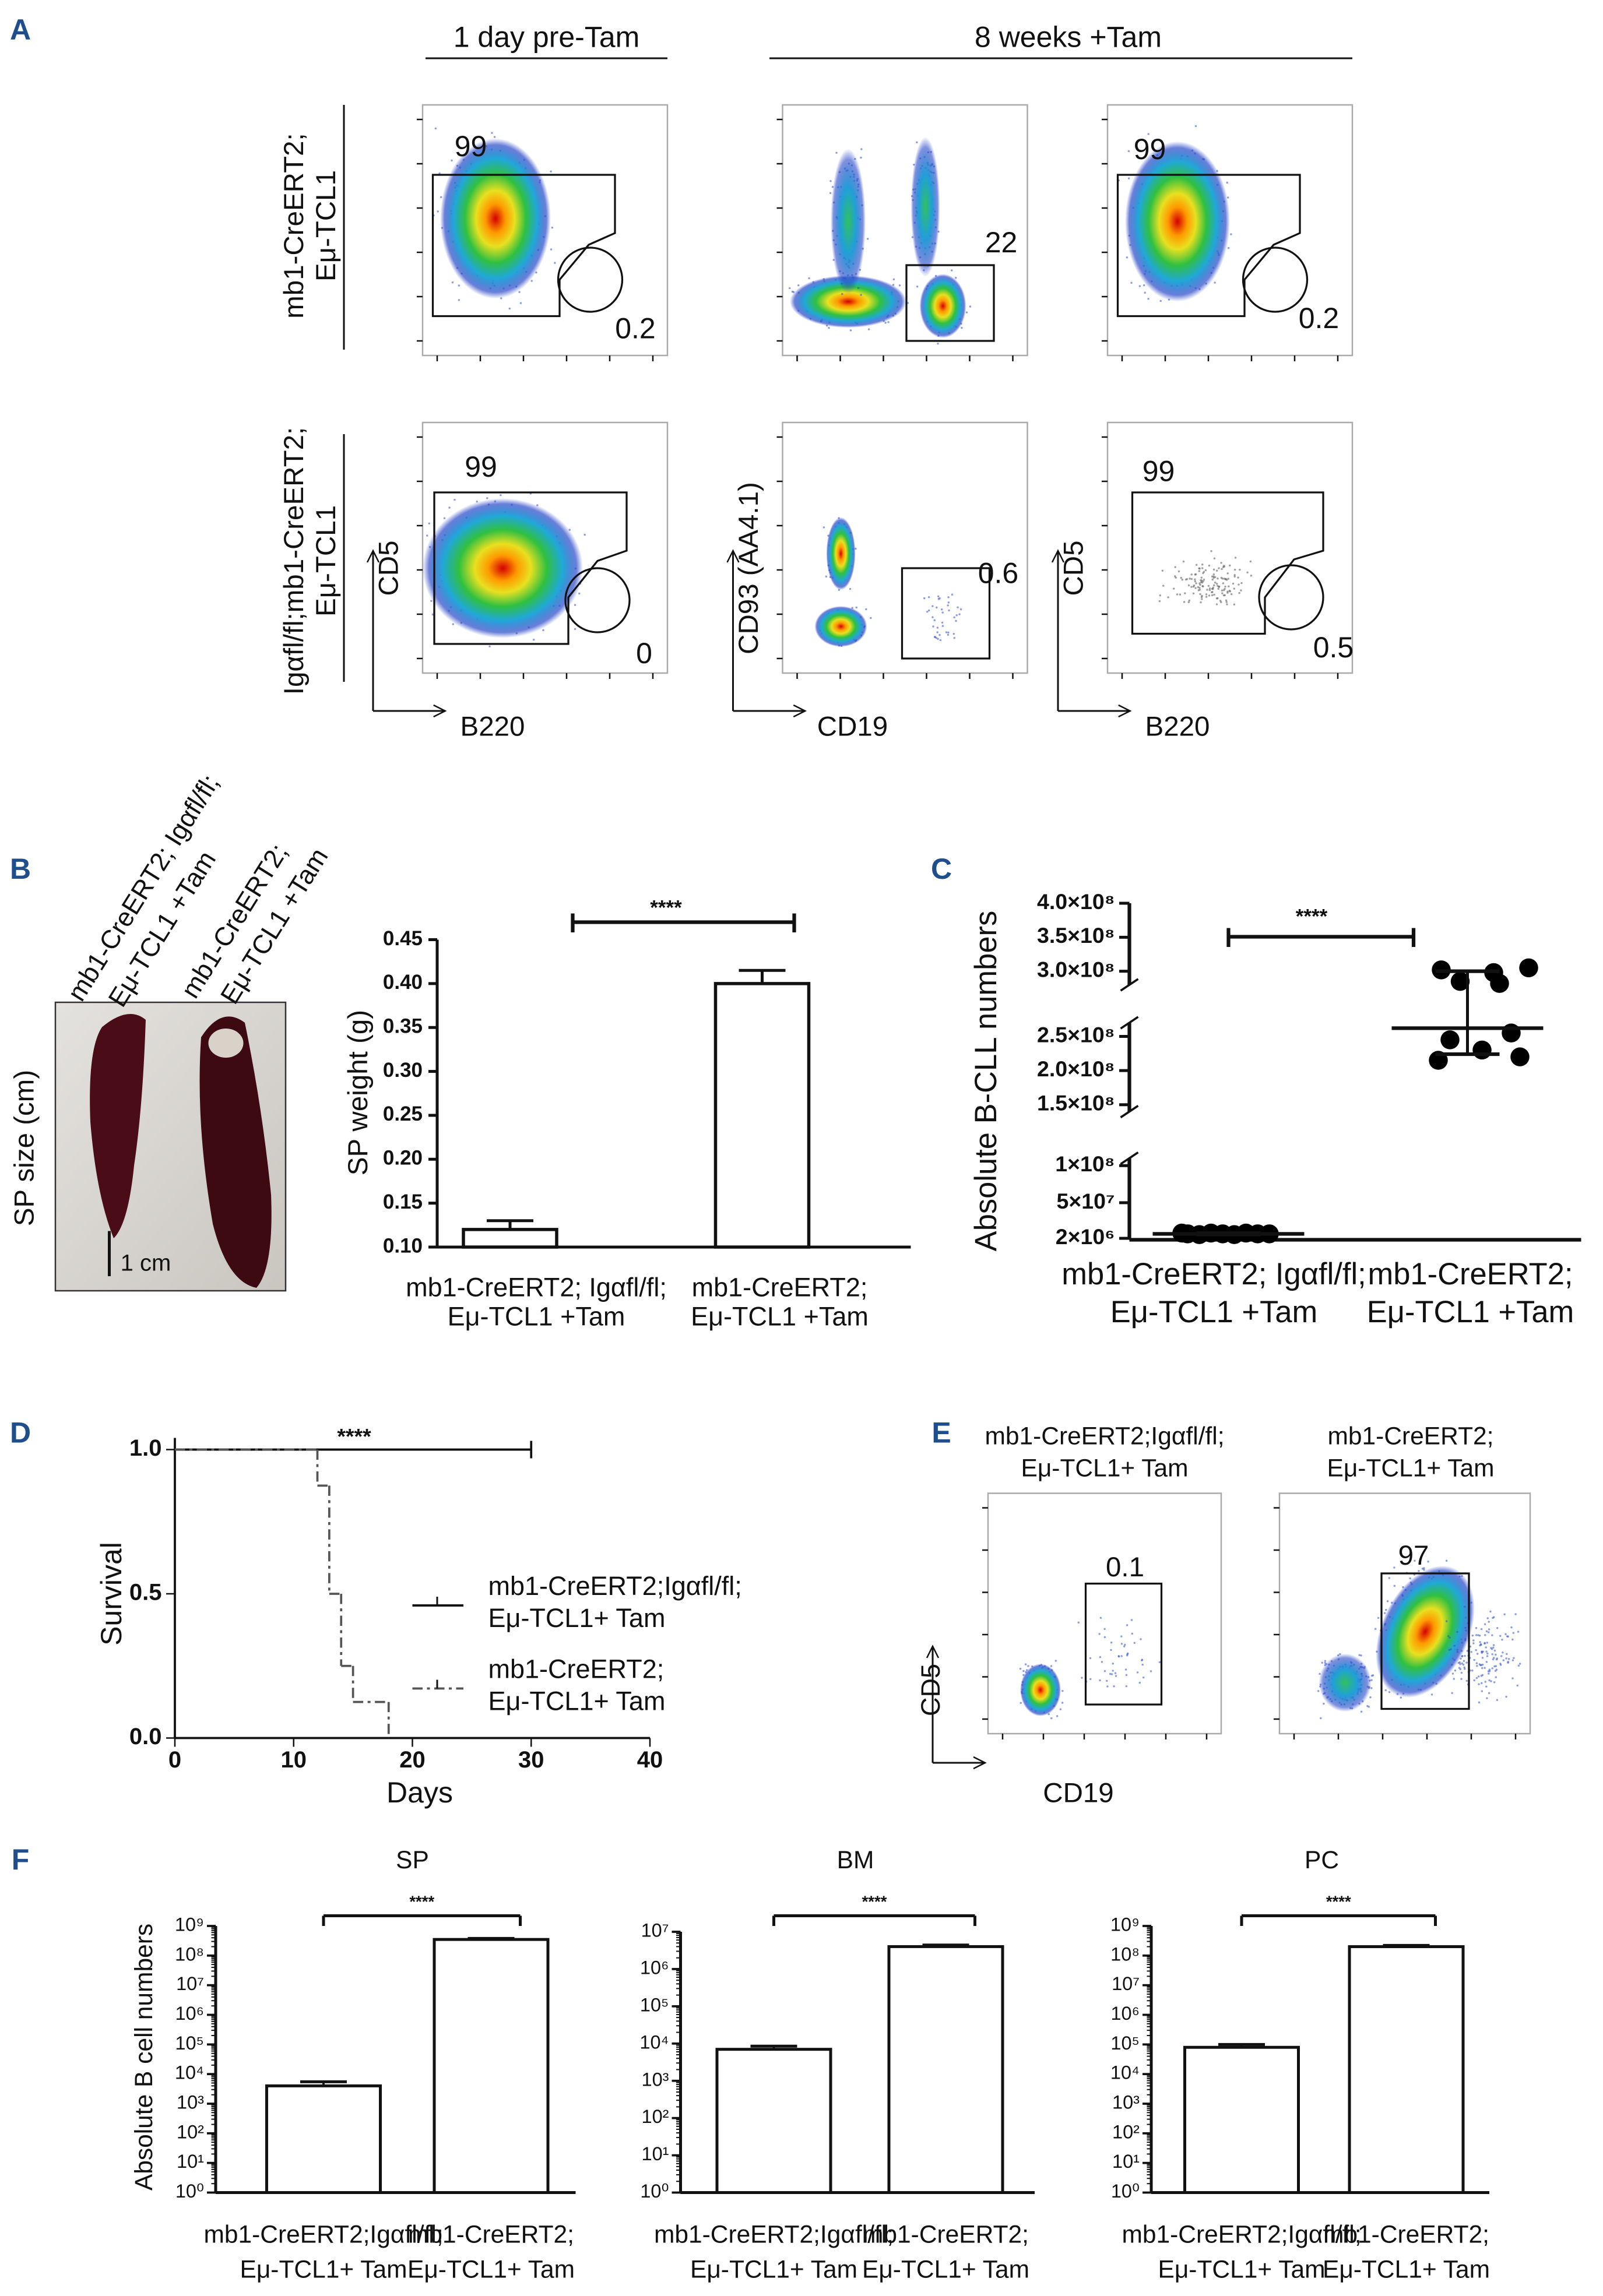 The width and height of the screenshot is (1603, 2296). Describe the element at coordinates (1125, 2044) in the screenshot. I see `y-tick-label: 10⁵` at that location.